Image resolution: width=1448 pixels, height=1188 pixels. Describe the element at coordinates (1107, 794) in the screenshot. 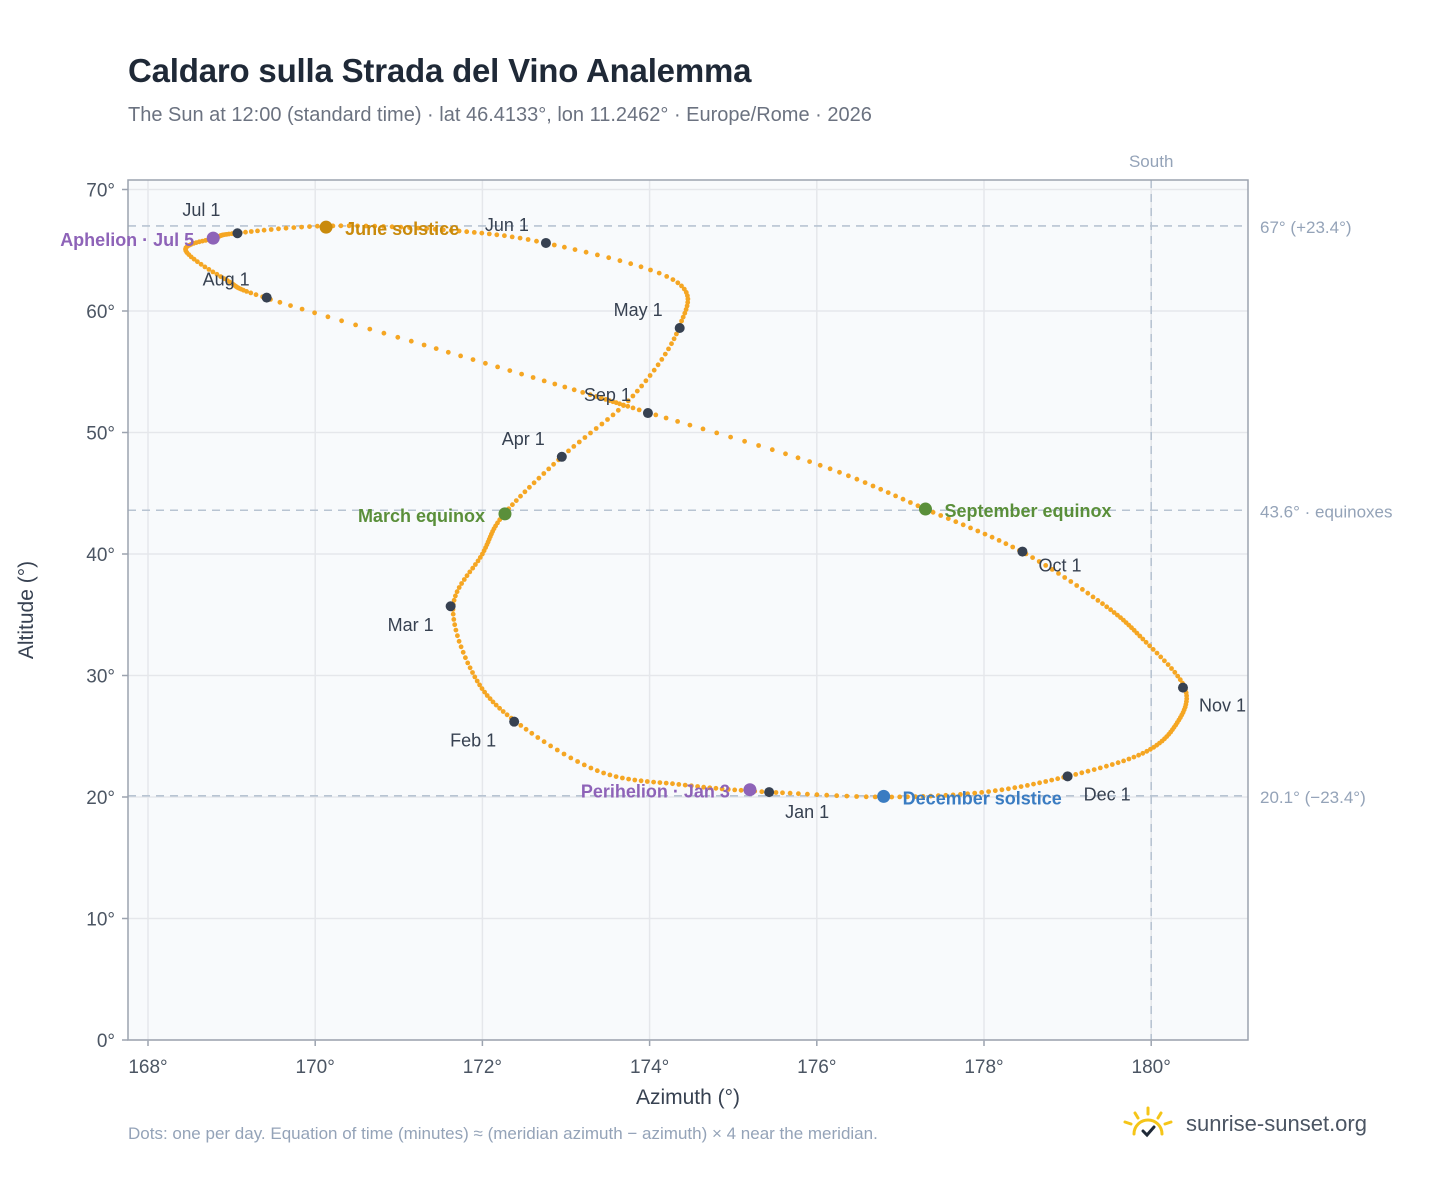

I see `month-label: Dec 1` at that location.